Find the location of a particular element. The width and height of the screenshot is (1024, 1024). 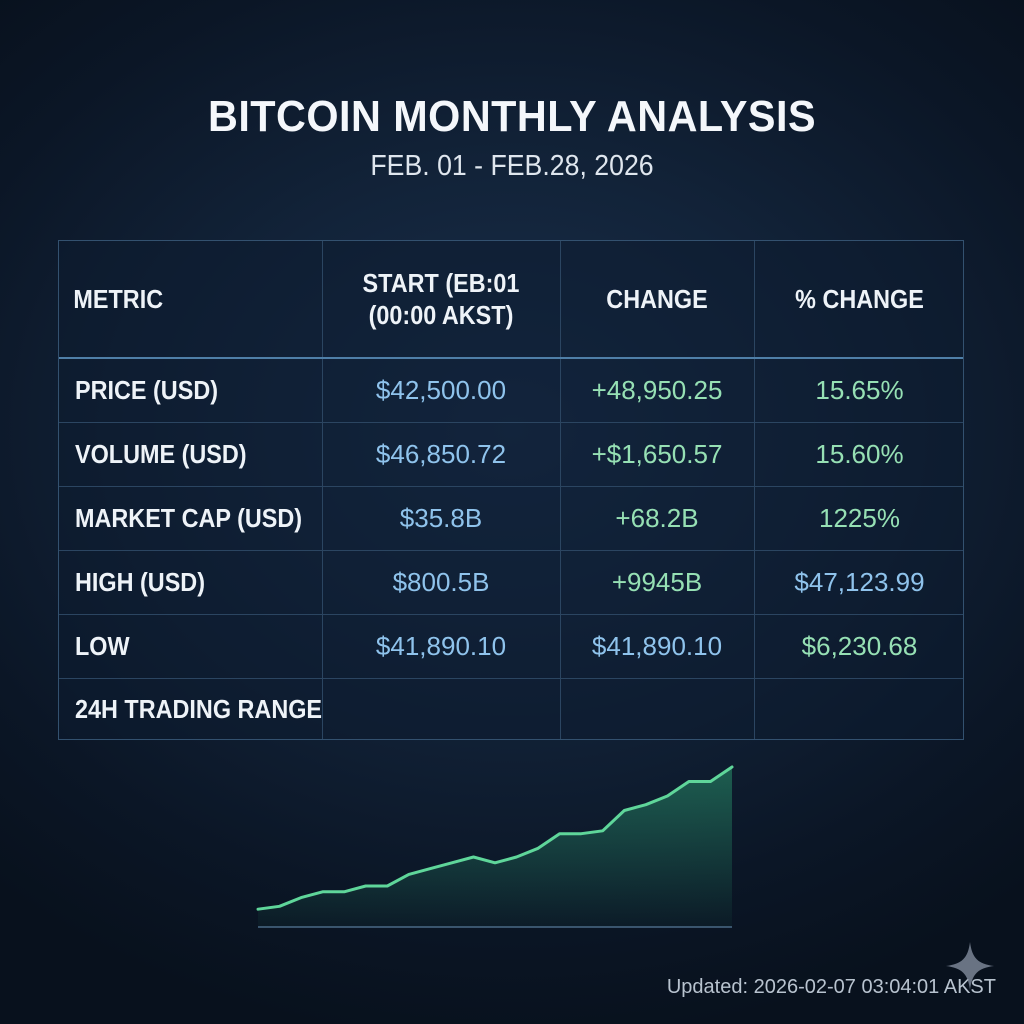

sparkline-area is located at coordinates (495, 847).